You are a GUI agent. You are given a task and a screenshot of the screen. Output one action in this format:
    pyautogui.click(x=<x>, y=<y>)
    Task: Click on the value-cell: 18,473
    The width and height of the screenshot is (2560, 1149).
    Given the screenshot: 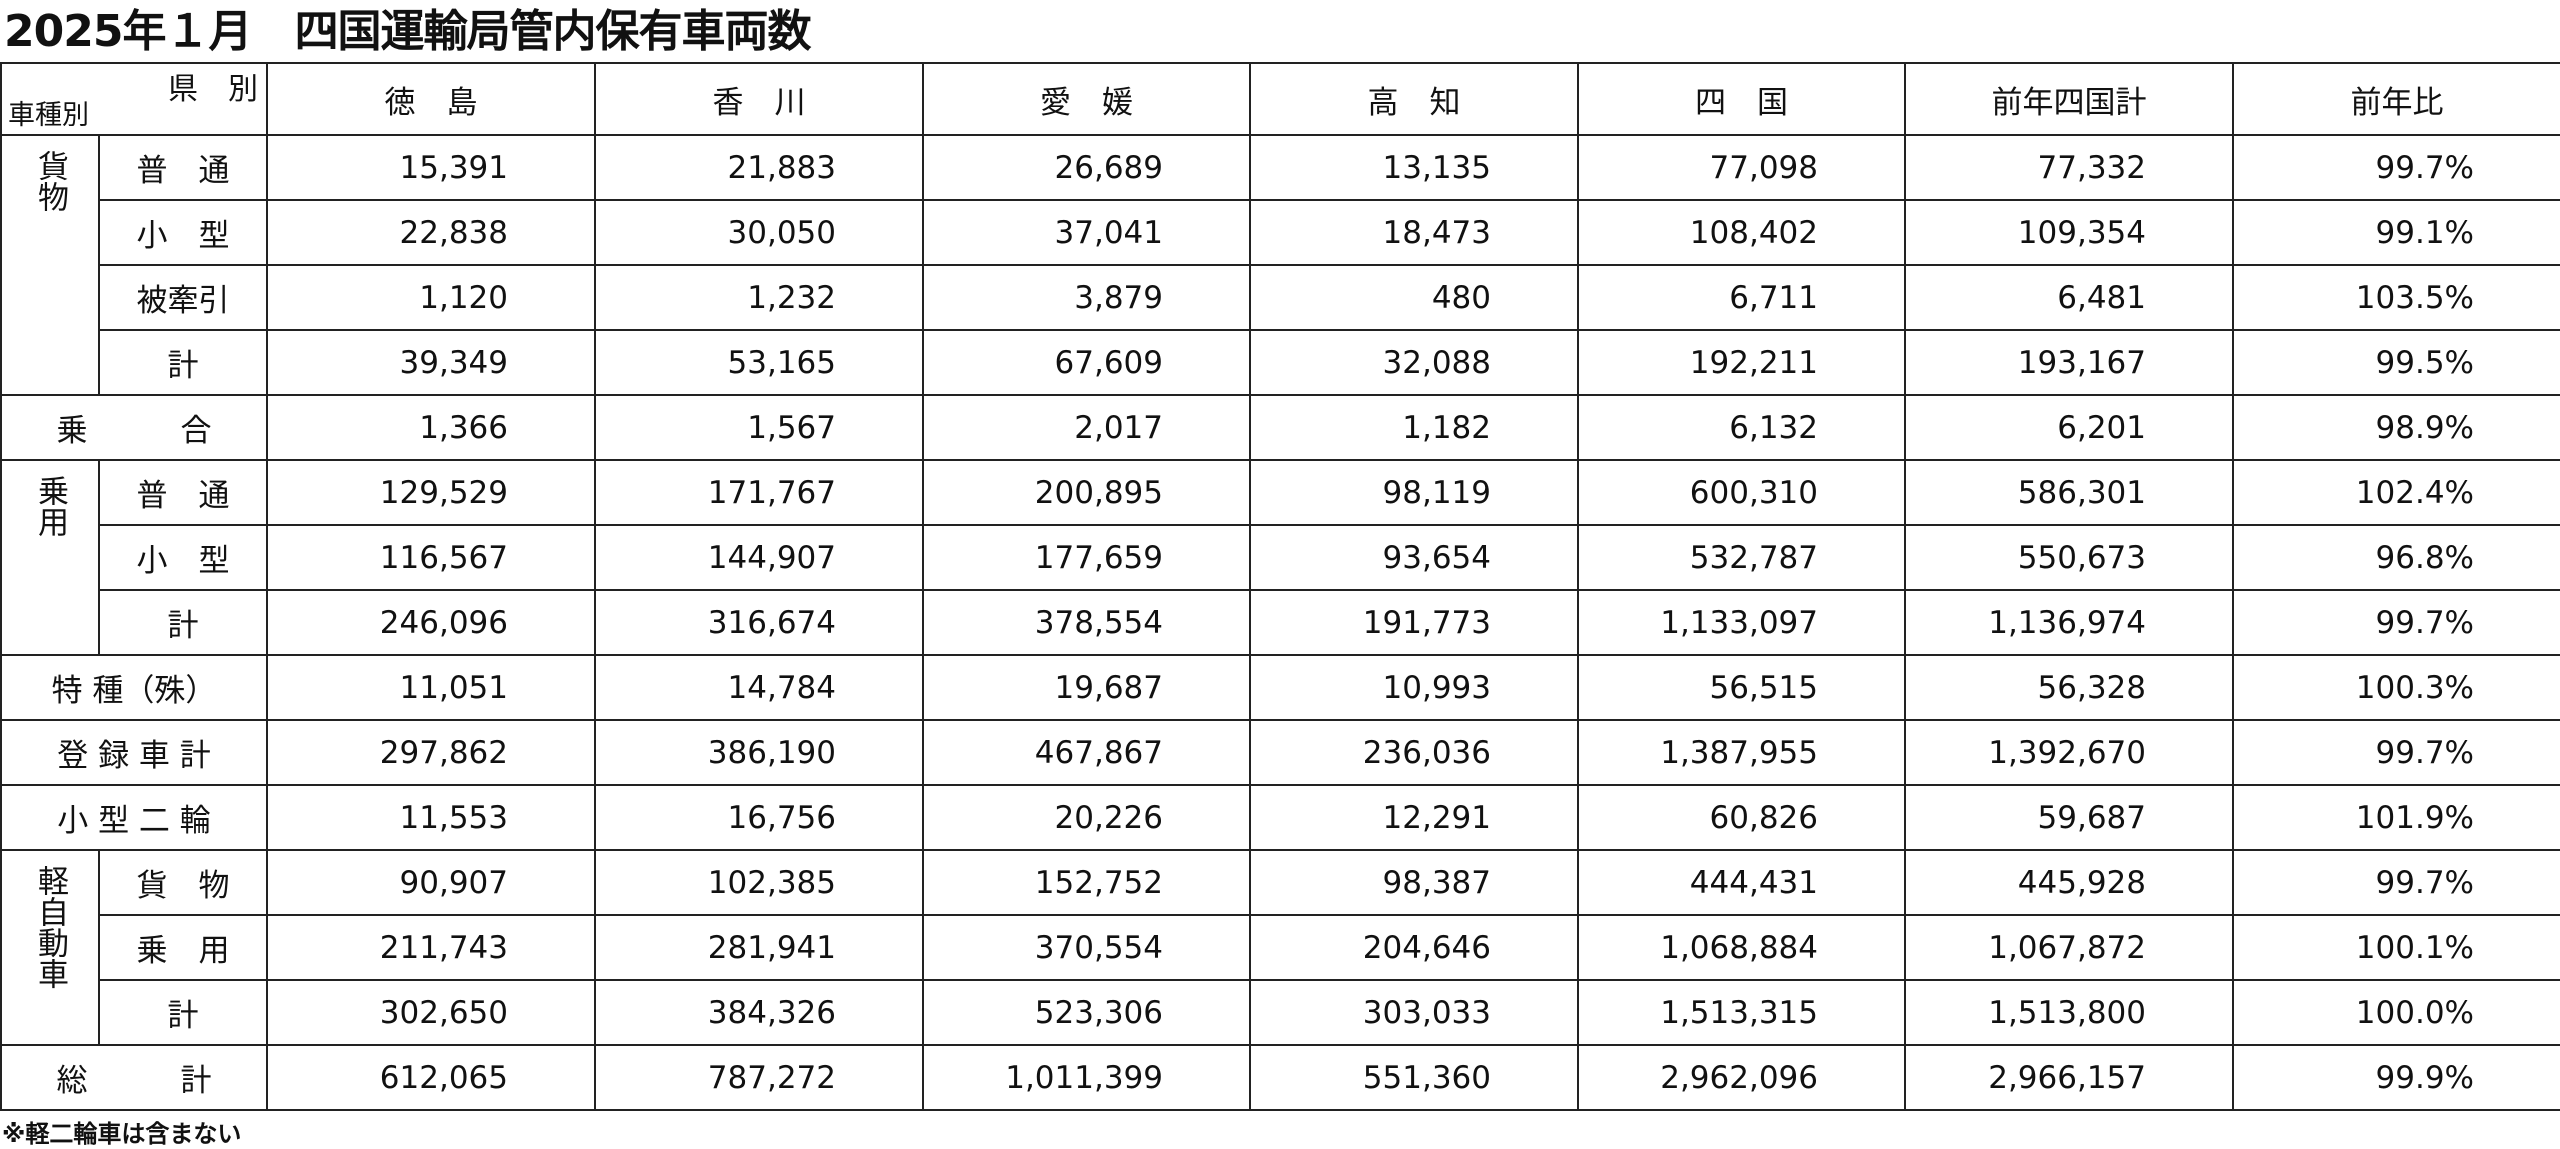 What is the action you would take?
    pyautogui.click(x=1414, y=232)
    